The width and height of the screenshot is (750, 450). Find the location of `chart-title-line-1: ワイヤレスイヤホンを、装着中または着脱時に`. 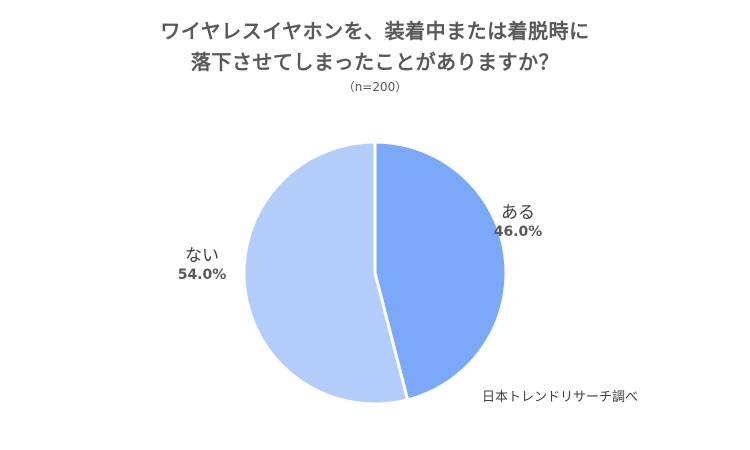

chart-title-line-1: ワイヤレスイヤホンを、装着中または着脱時に is located at coordinates (375, 31).